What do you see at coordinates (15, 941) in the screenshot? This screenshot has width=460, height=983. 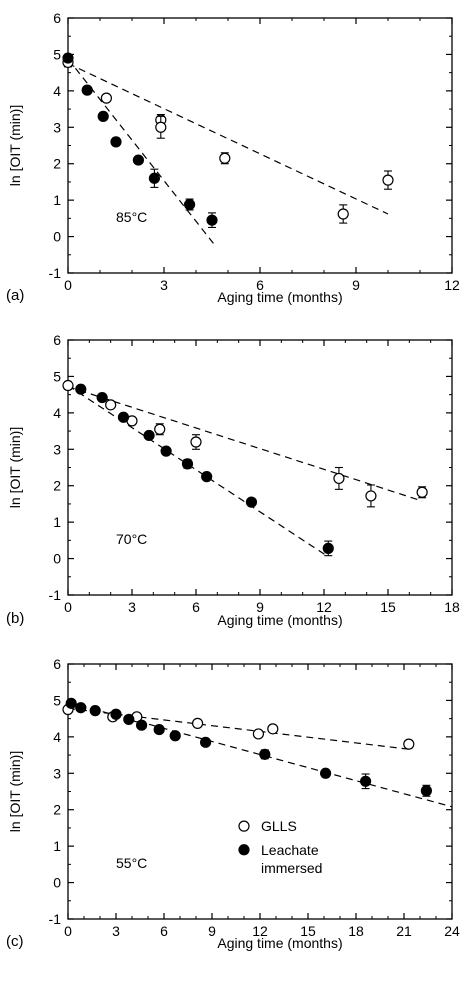 I see `panel-label: (c)` at bounding box center [15, 941].